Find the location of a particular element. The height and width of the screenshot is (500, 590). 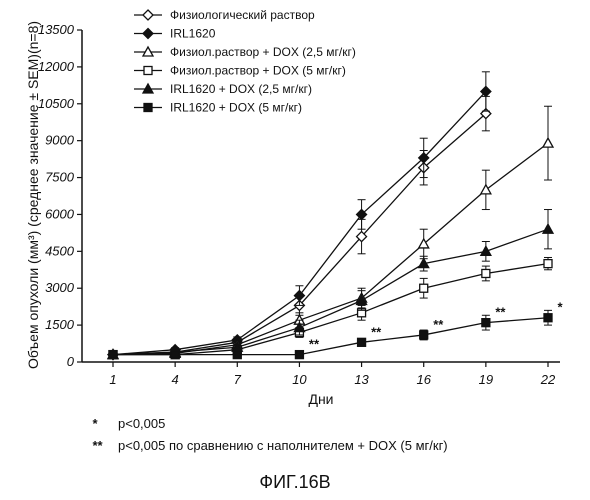

legend-item-1: Физиологический раствор is located at coordinates (224, 15).